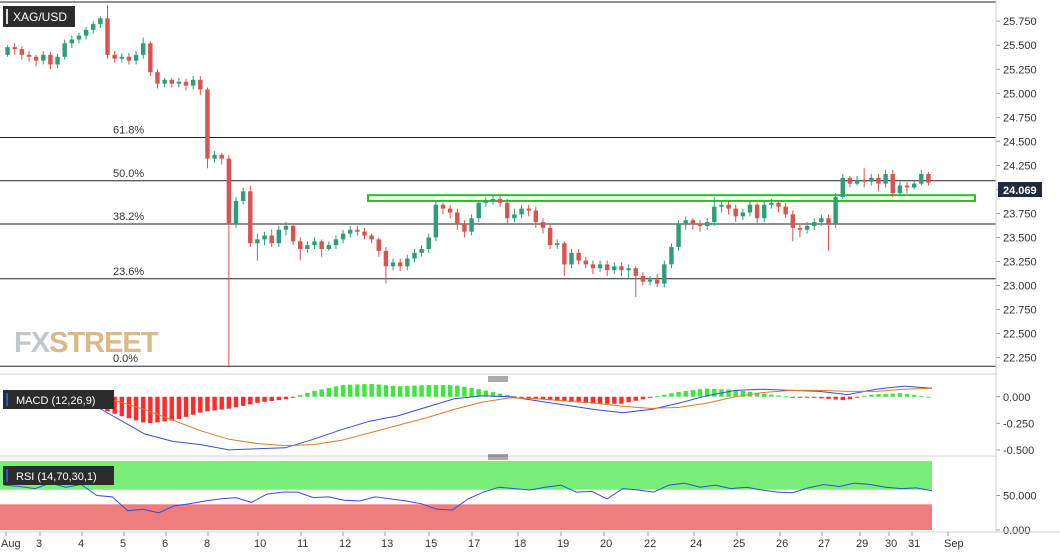  What do you see at coordinates (11, 544) in the screenshot?
I see `time-tick-label: Aug` at bounding box center [11, 544].